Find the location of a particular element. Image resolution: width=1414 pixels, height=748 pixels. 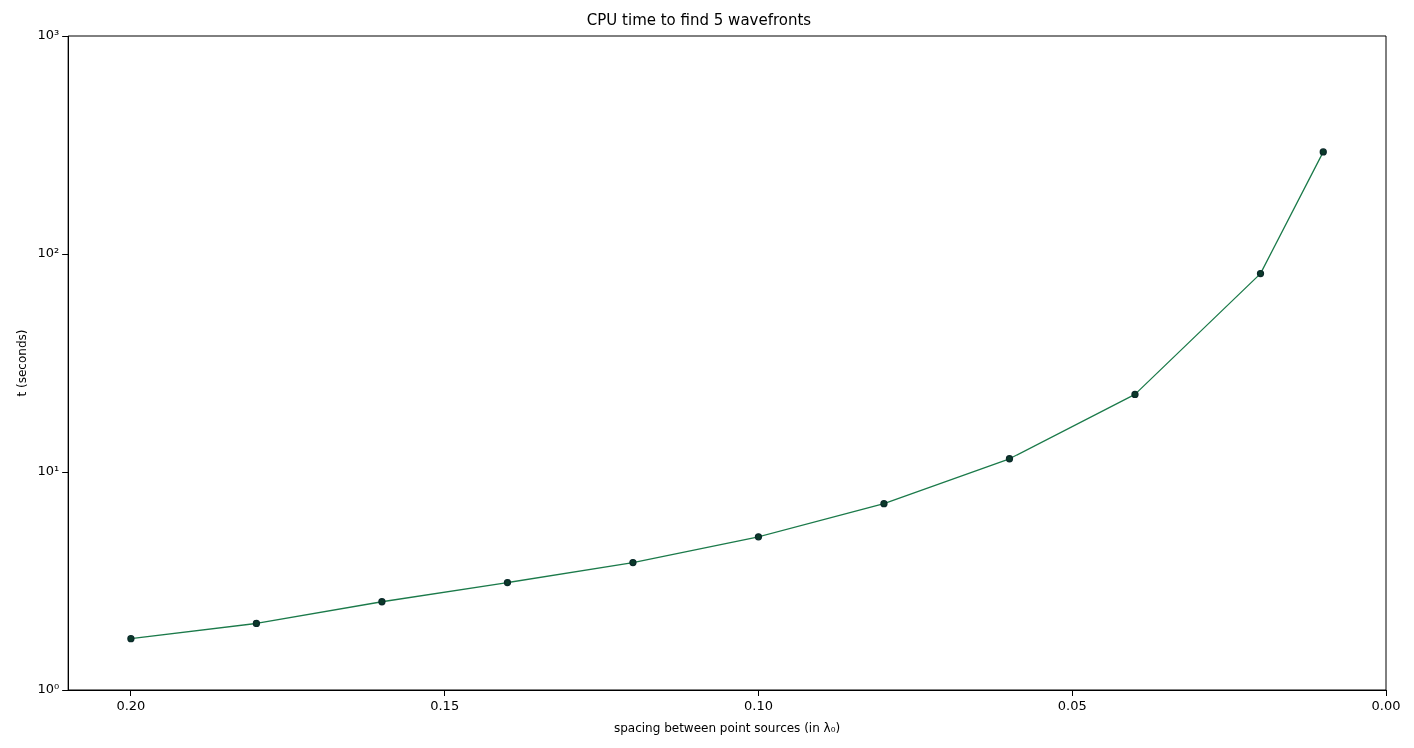

y-axis-title: t (seconds) is located at coordinates (22, 363).